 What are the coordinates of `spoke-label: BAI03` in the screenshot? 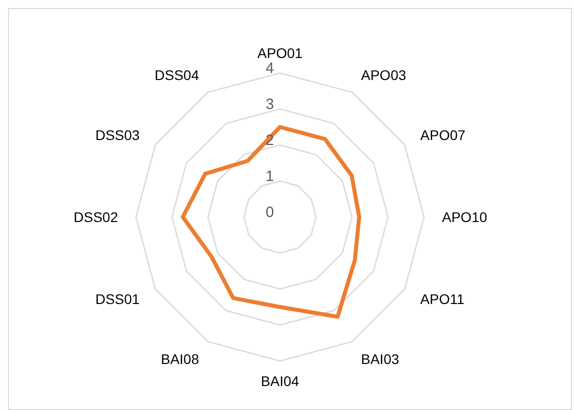 It's located at (380, 359).